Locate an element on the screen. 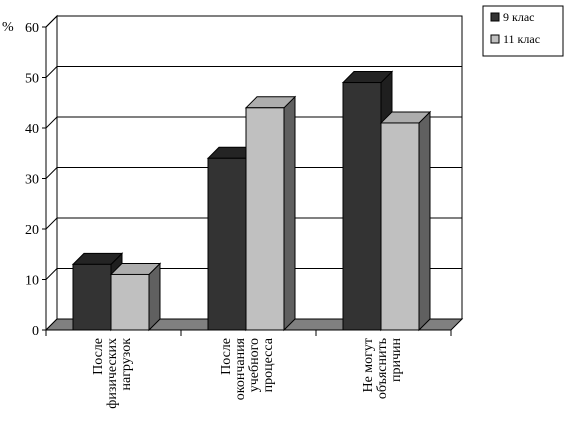 This screenshot has height=425, width=570. x-category-label: окончания is located at coordinates (240, 368).